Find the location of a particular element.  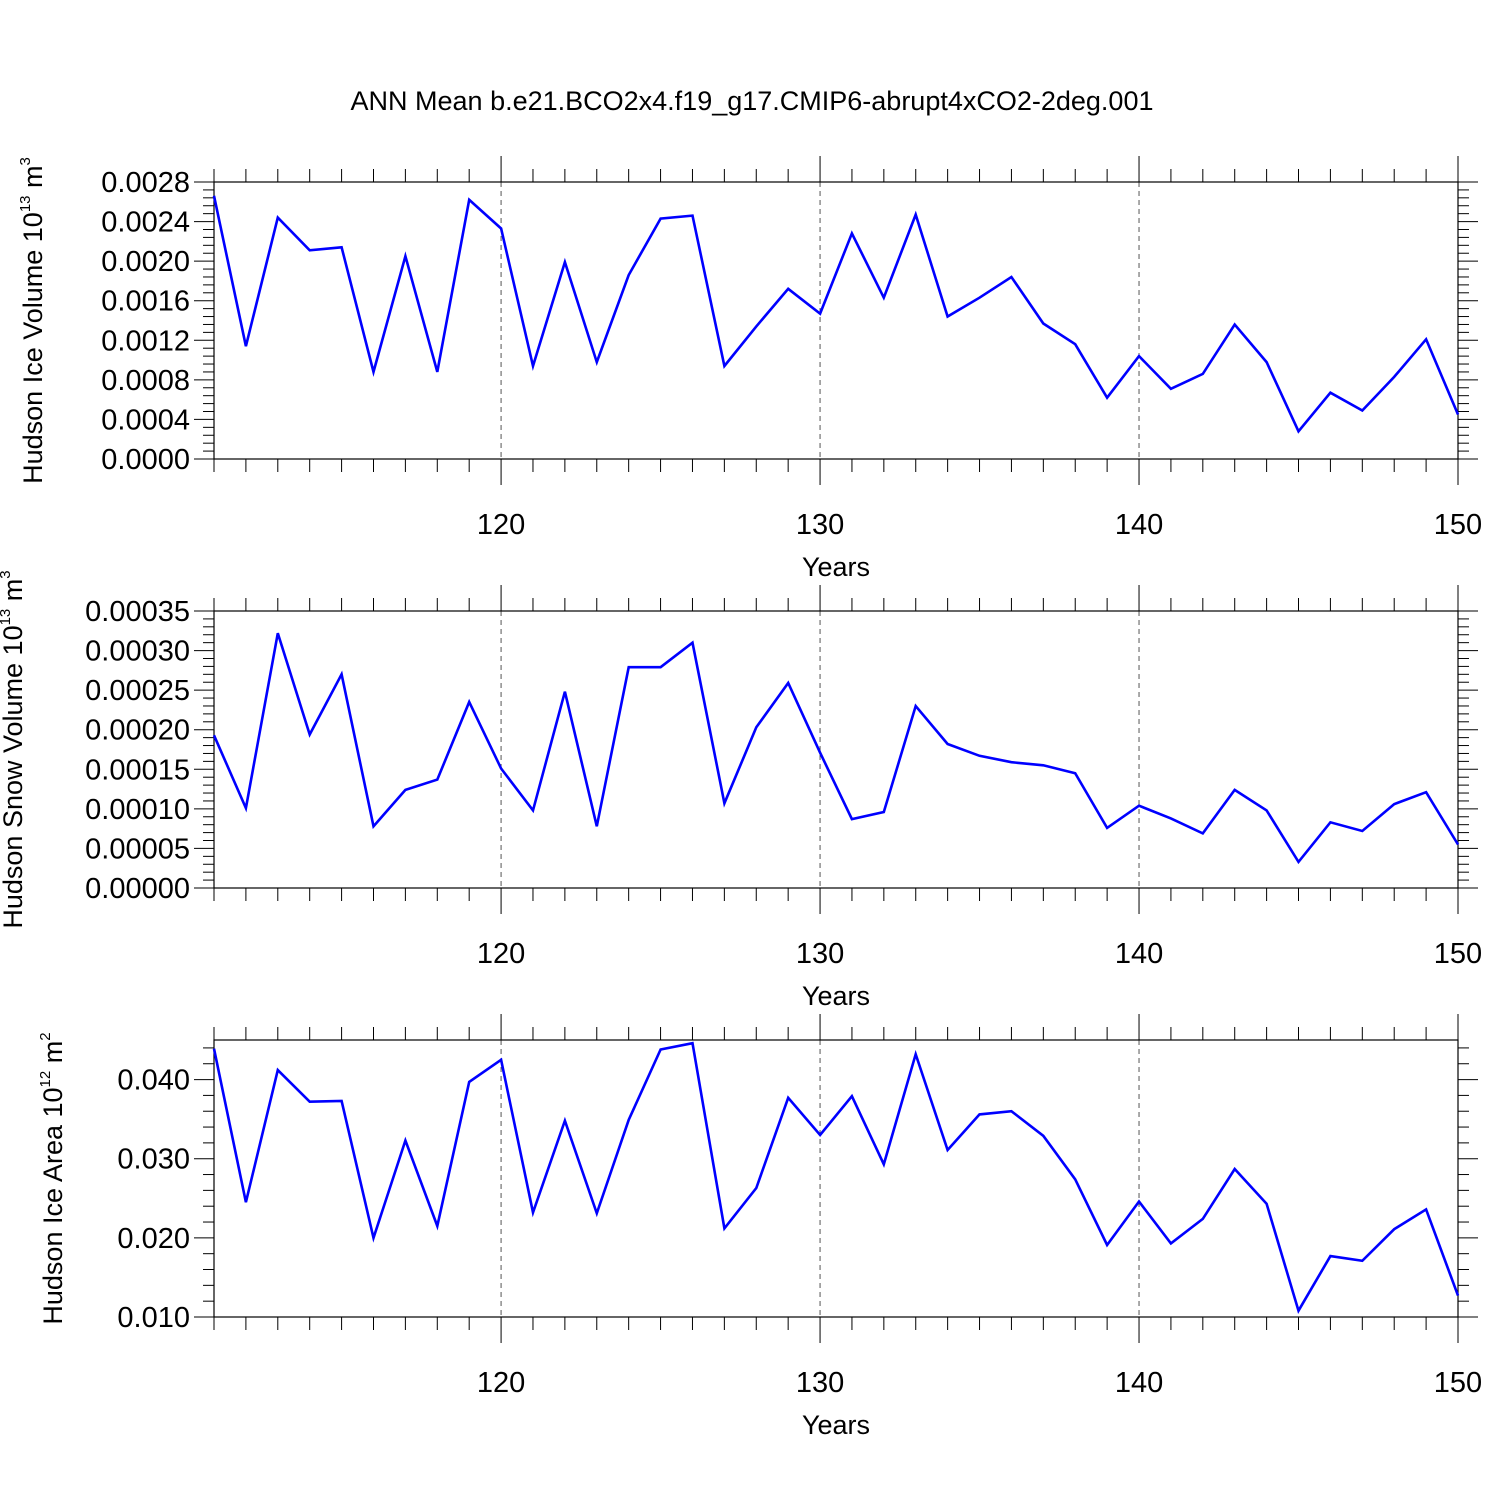

y-tick-label: 0.00020 is located at coordinates (137, 731).